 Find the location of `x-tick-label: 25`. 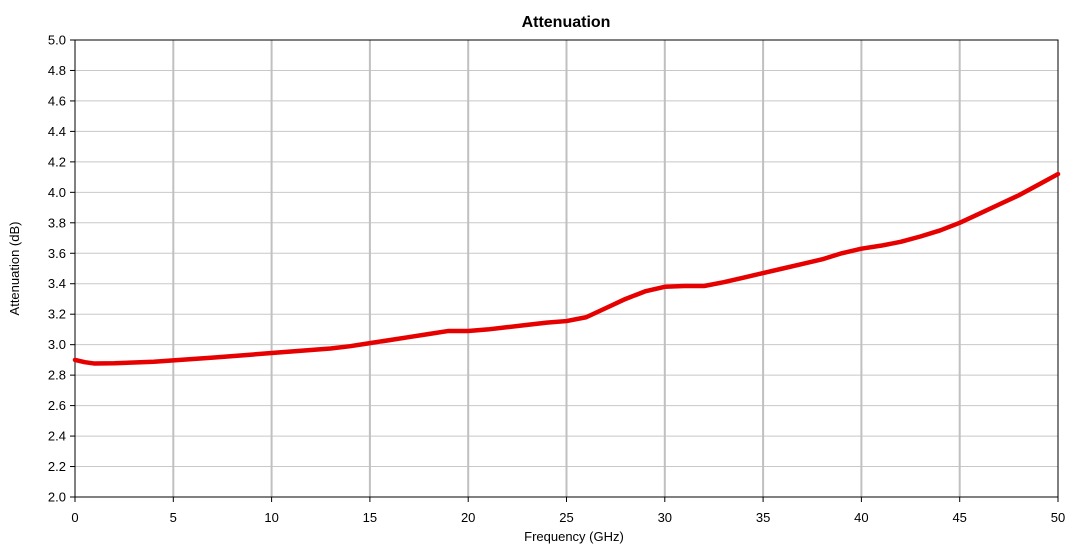

x-tick-label: 25 is located at coordinates (566, 517).